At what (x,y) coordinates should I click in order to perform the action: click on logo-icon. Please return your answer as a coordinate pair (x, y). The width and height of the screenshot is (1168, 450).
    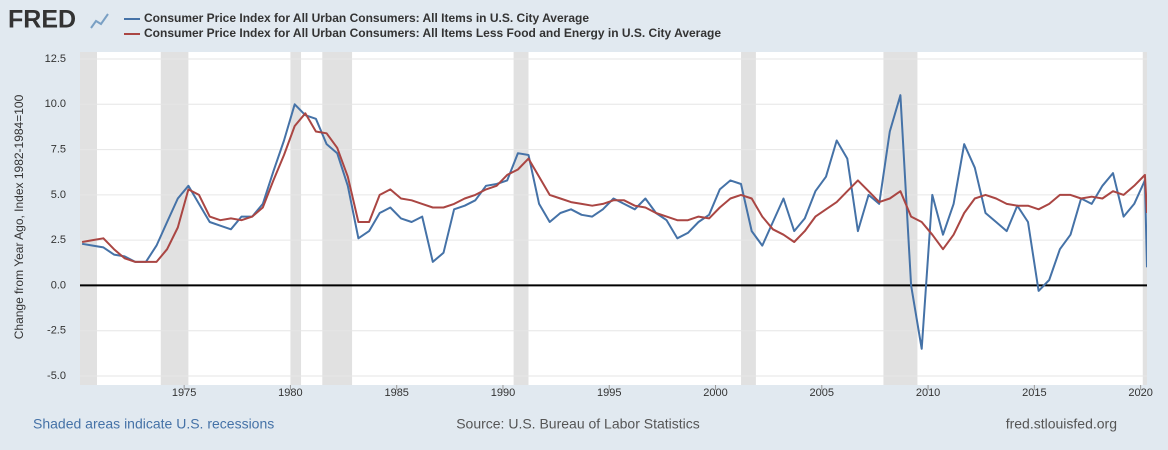
    Looking at the image, I should click on (99, 21).